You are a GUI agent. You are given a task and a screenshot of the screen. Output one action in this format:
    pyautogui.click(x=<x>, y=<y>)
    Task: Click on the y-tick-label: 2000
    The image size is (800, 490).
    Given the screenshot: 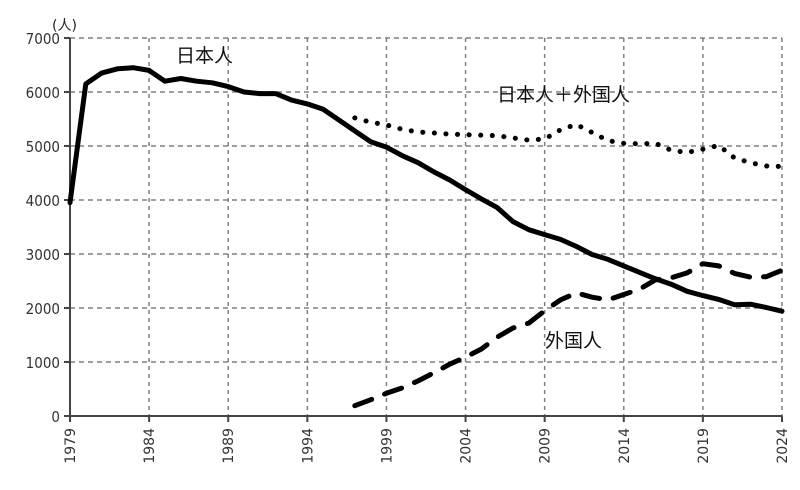 What is the action you would take?
    pyautogui.click(x=43, y=309)
    